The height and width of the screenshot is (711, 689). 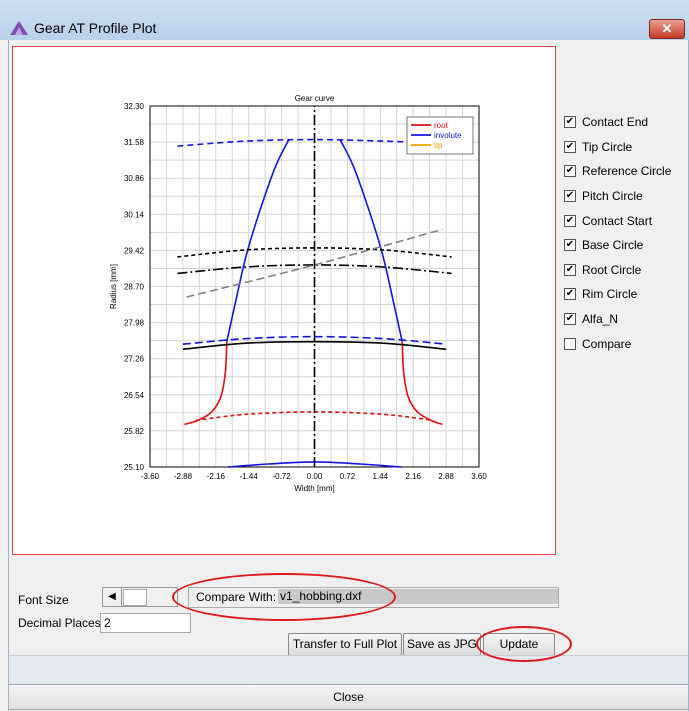 What do you see at coordinates (348, 476) in the screenshot?
I see `x-tick-label: 0.72` at bounding box center [348, 476].